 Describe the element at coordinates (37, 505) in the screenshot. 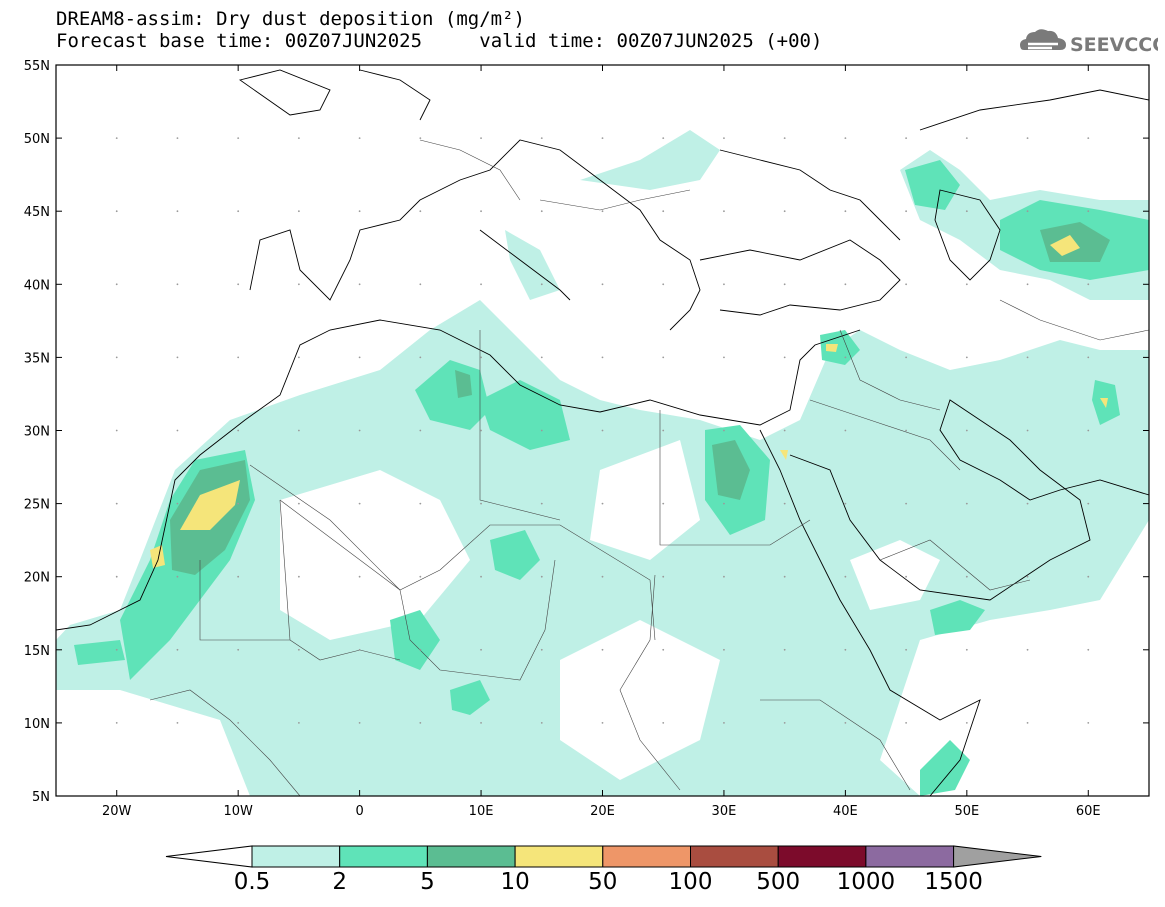

I see `lat-label: 25N` at that location.